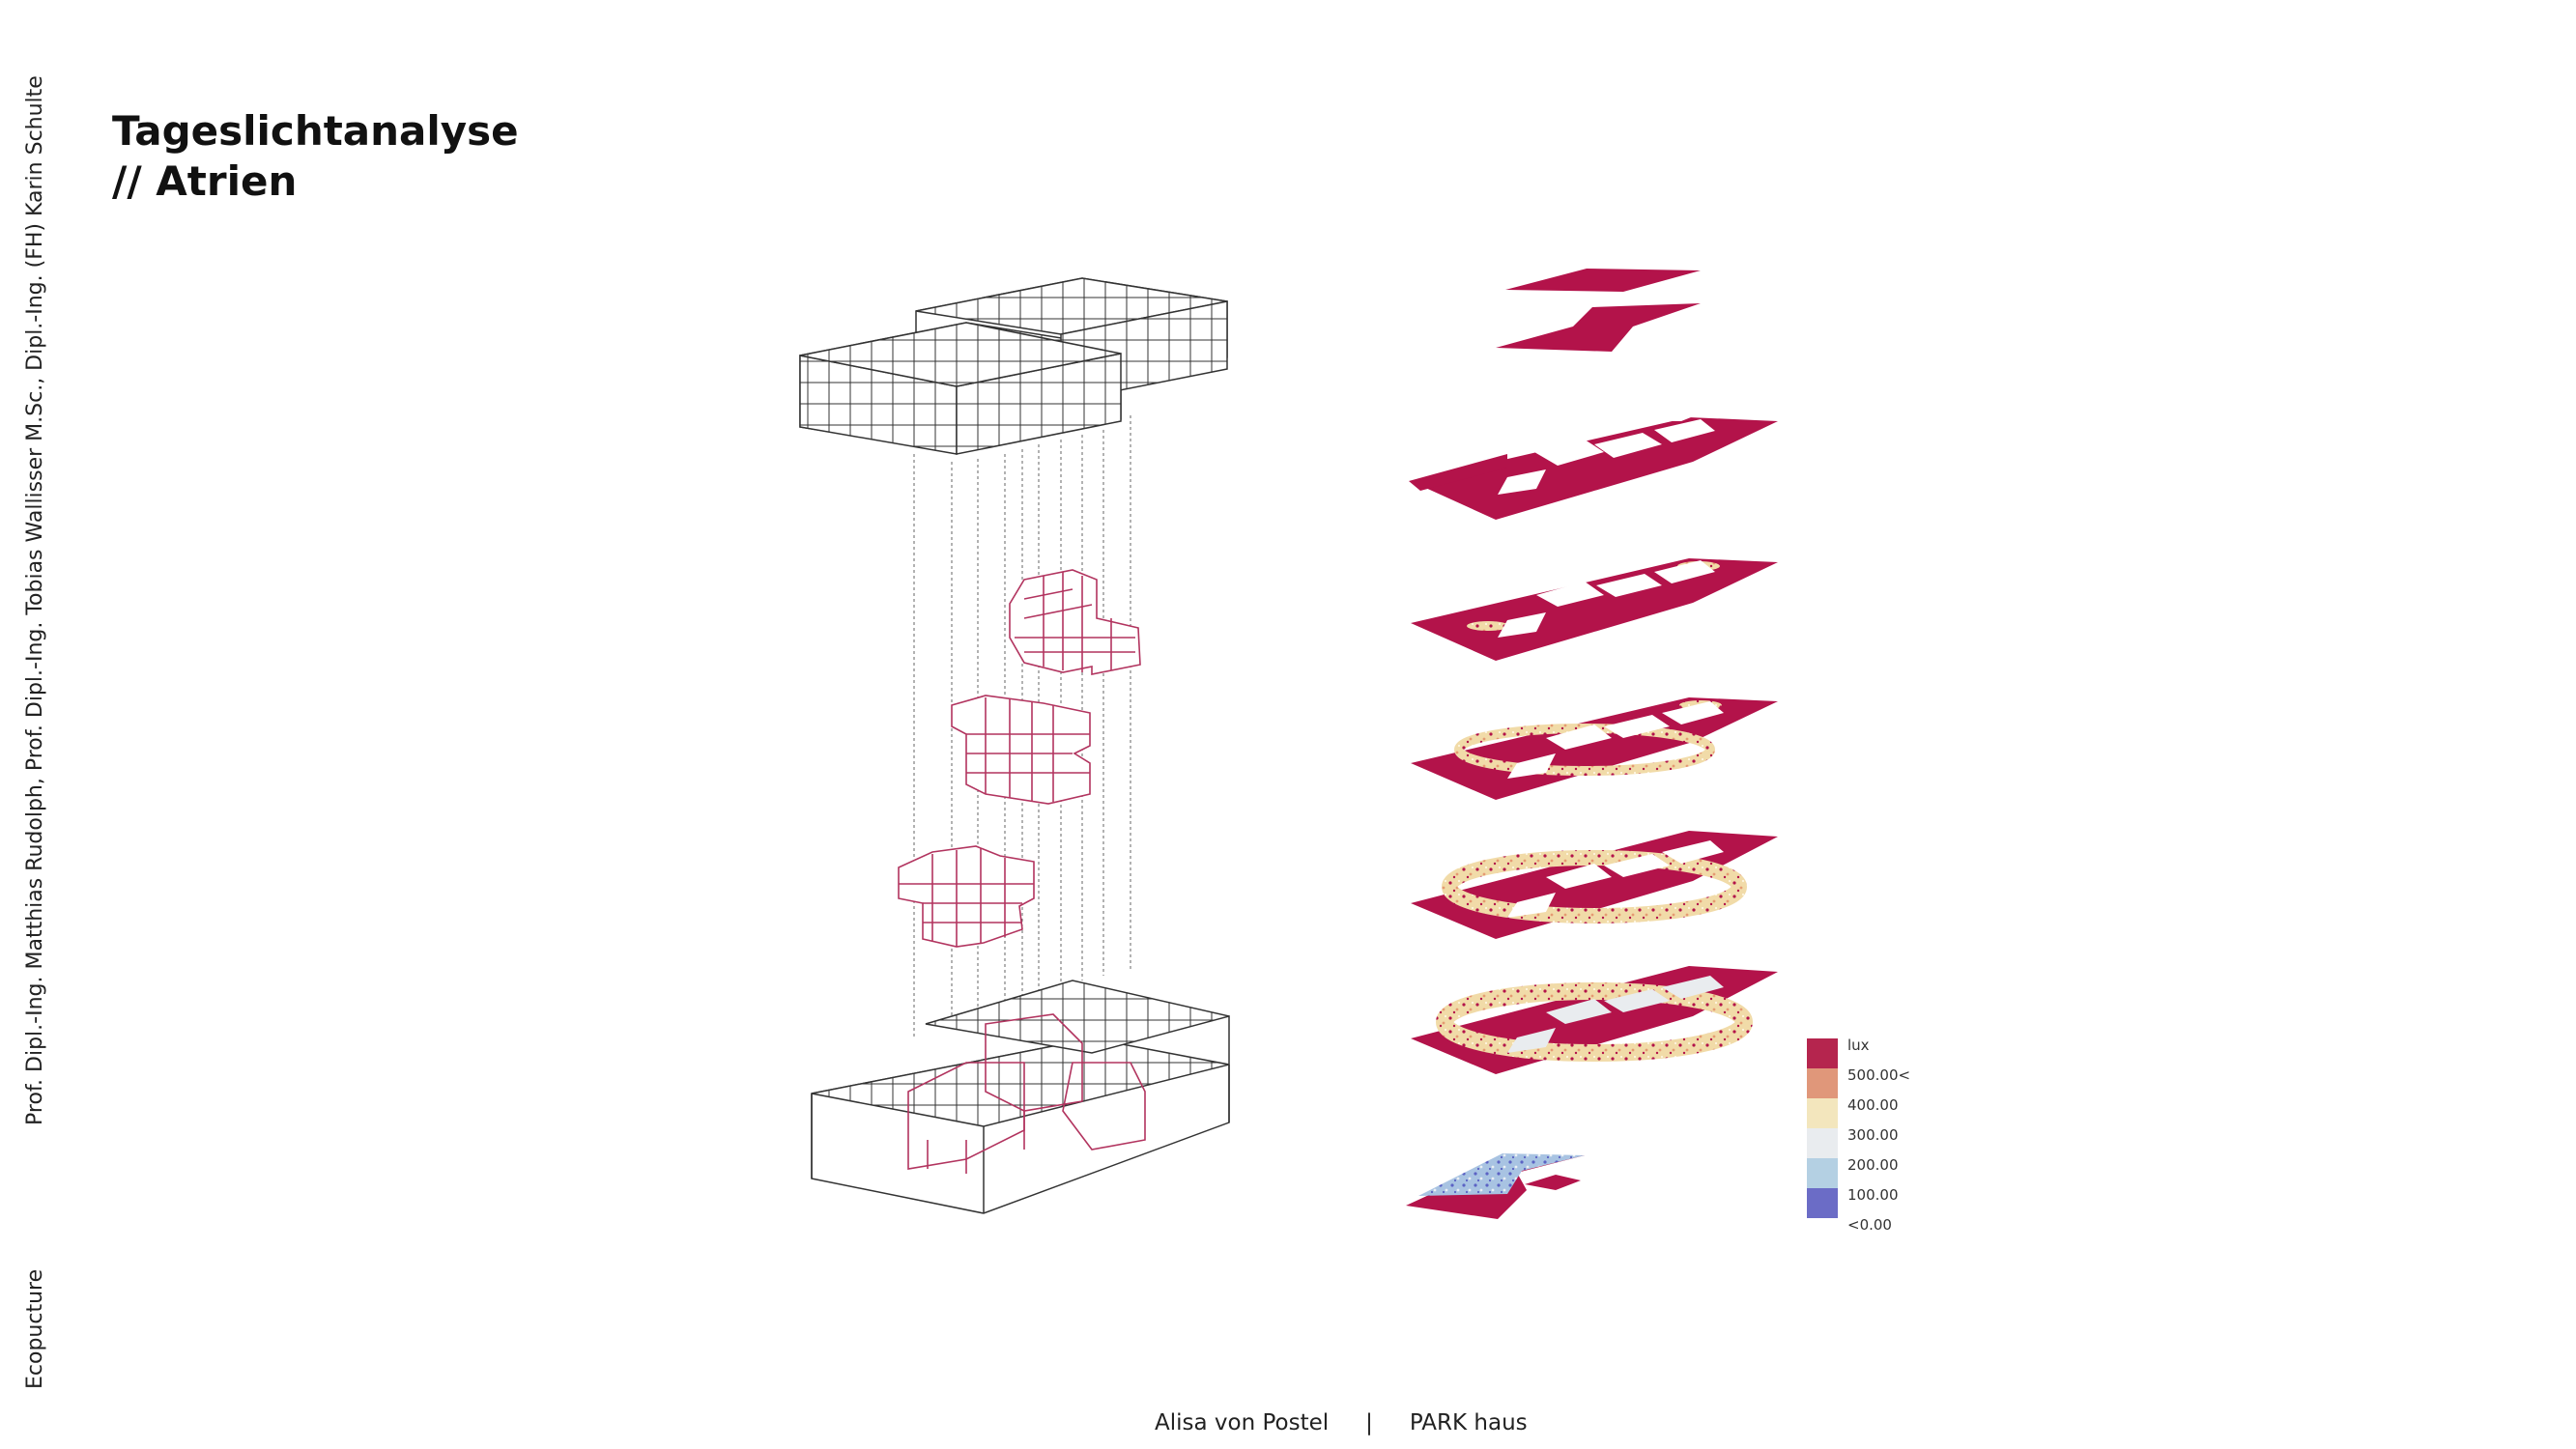 This screenshot has width=2576, height=1449. What do you see at coordinates (1859, 1045) in the screenshot?
I see `legend-label-unit: lux` at bounding box center [1859, 1045].